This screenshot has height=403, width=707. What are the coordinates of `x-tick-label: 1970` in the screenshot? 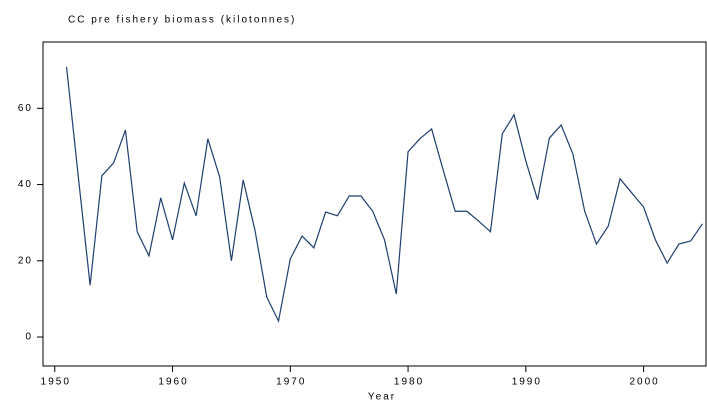 It's located at (291, 382).